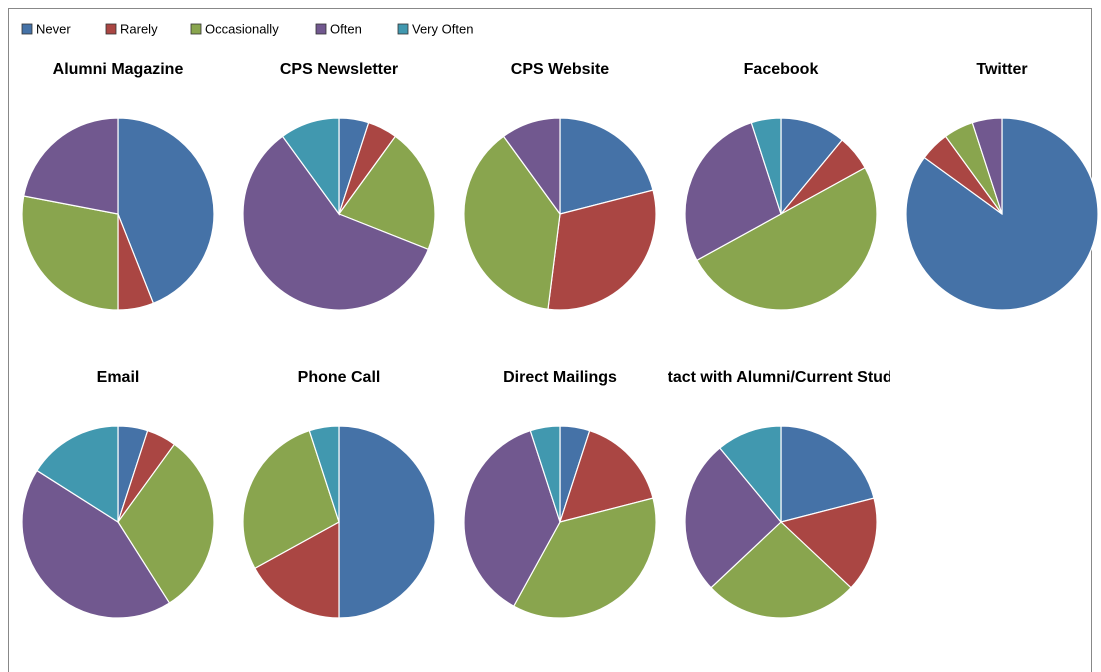 The image size is (1101, 672). I want to click on chart-title: Contact with Alumni/Current Students, so click(780, 377).